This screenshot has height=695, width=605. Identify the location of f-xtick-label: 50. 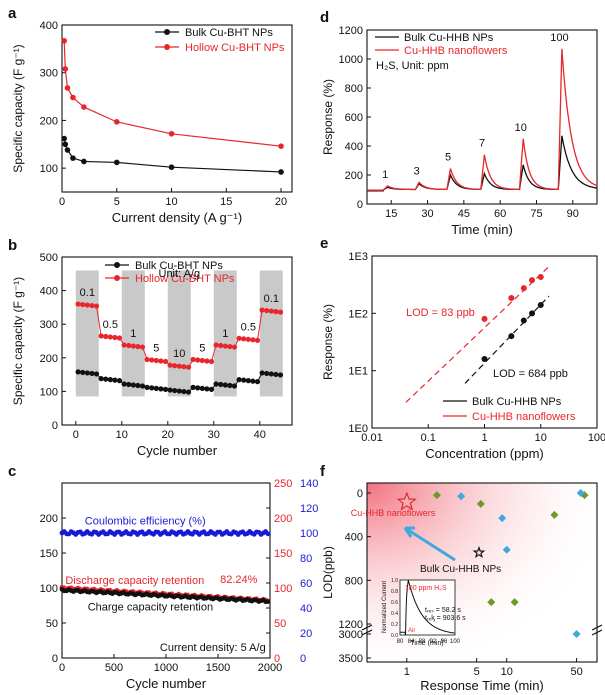
(576, 672).